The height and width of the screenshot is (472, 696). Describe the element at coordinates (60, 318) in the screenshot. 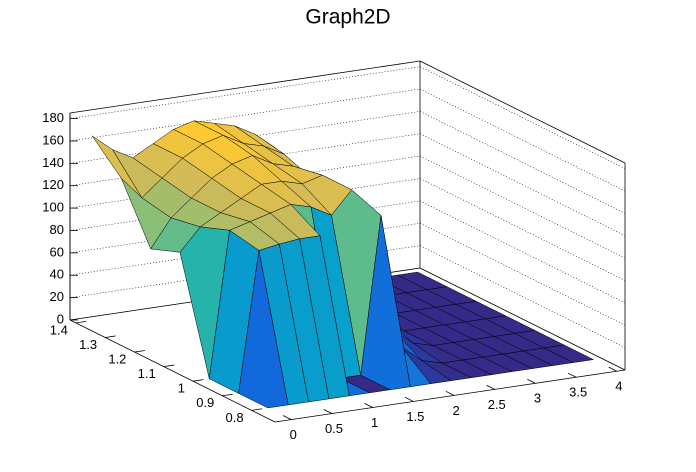

I see `z-tick-label: 0` at that location.